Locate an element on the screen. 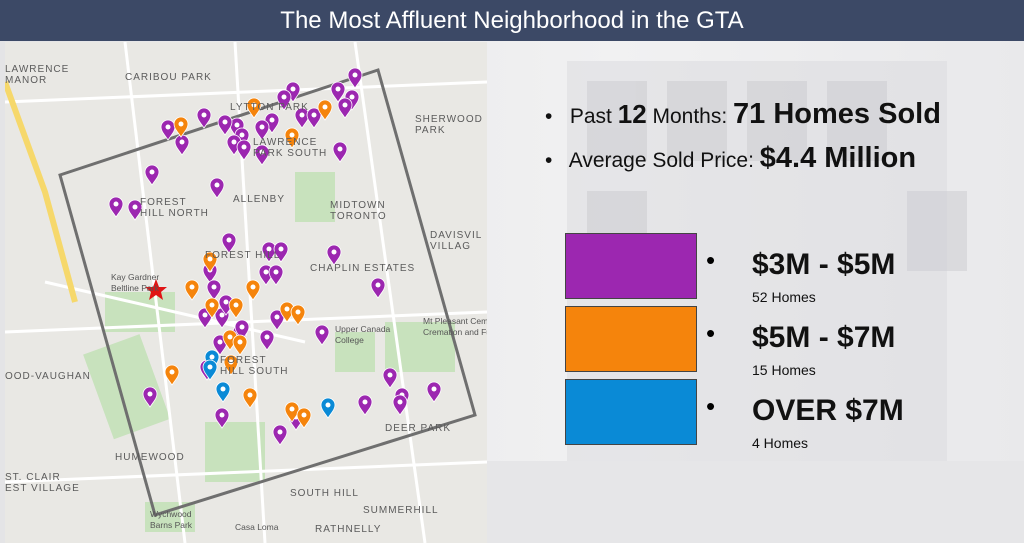 Image resolution: width=1024 pixels, height=543 pixels. legend-count: 52 Homes is located at coordinates (784, 297).